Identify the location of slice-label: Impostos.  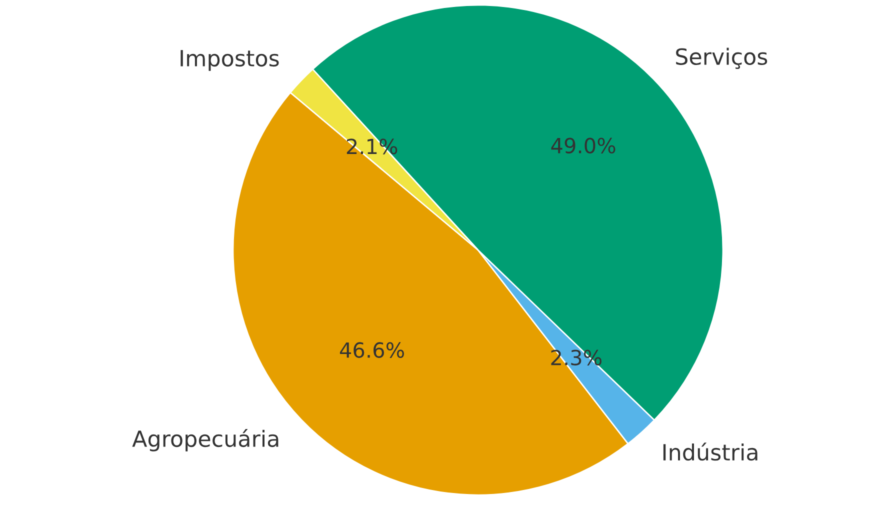
(229, 60).